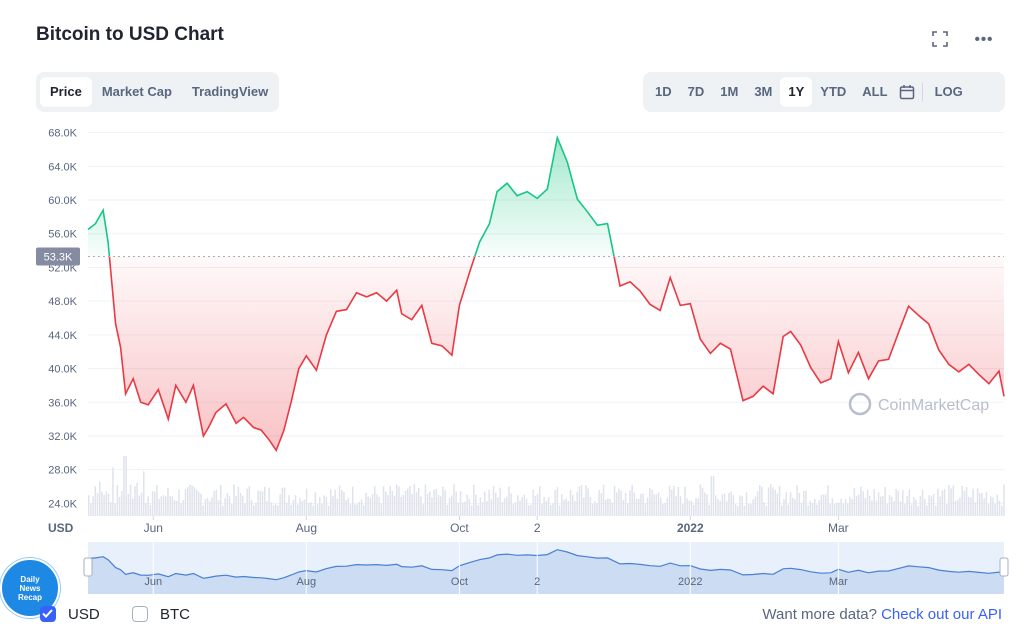 The width and height of the screenshot is (1024, 637). I want to click on badge-line-3: Recap, so click(29, 597).